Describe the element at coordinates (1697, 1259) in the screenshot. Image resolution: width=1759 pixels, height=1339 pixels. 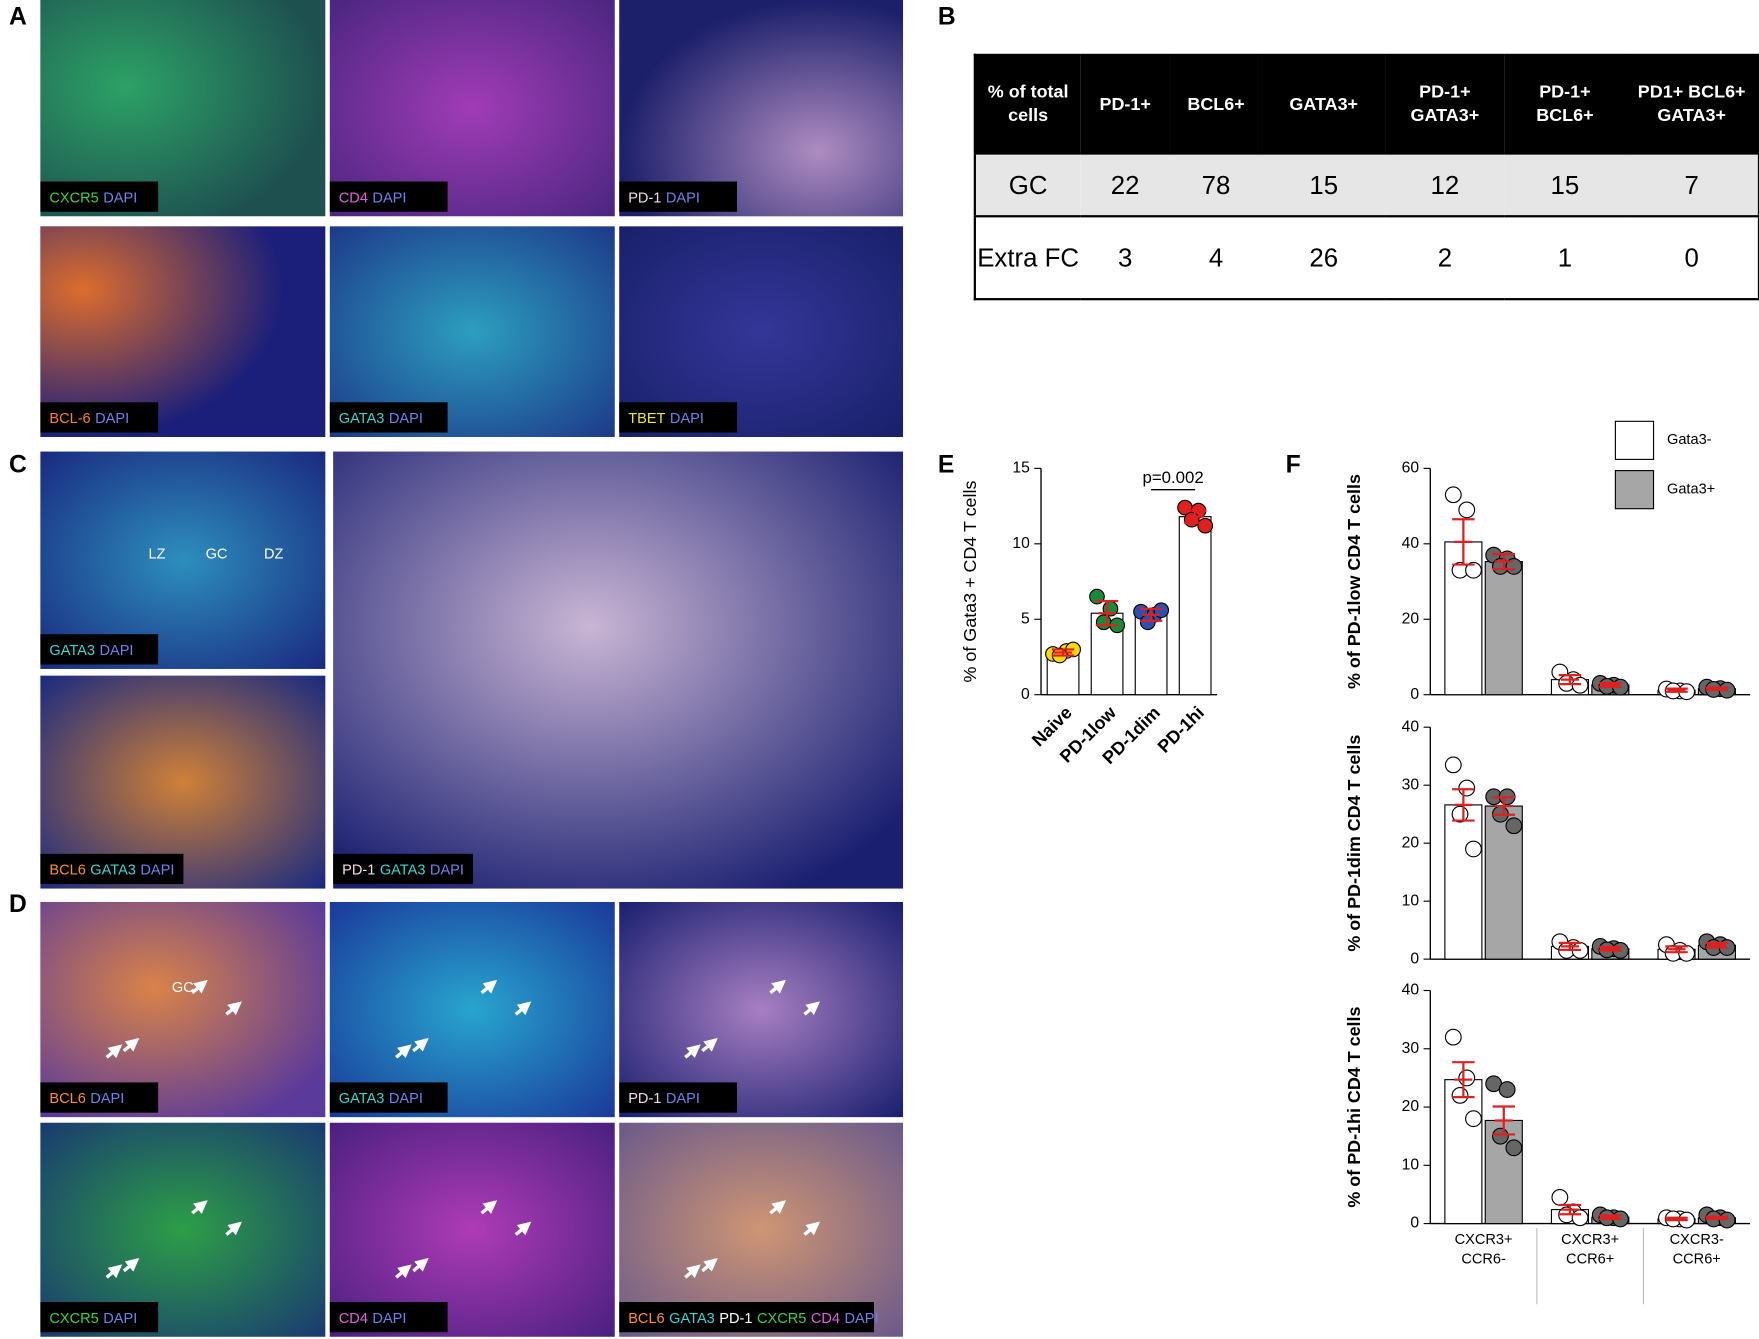
I see `x-tick-label: CCR6+` at that location.